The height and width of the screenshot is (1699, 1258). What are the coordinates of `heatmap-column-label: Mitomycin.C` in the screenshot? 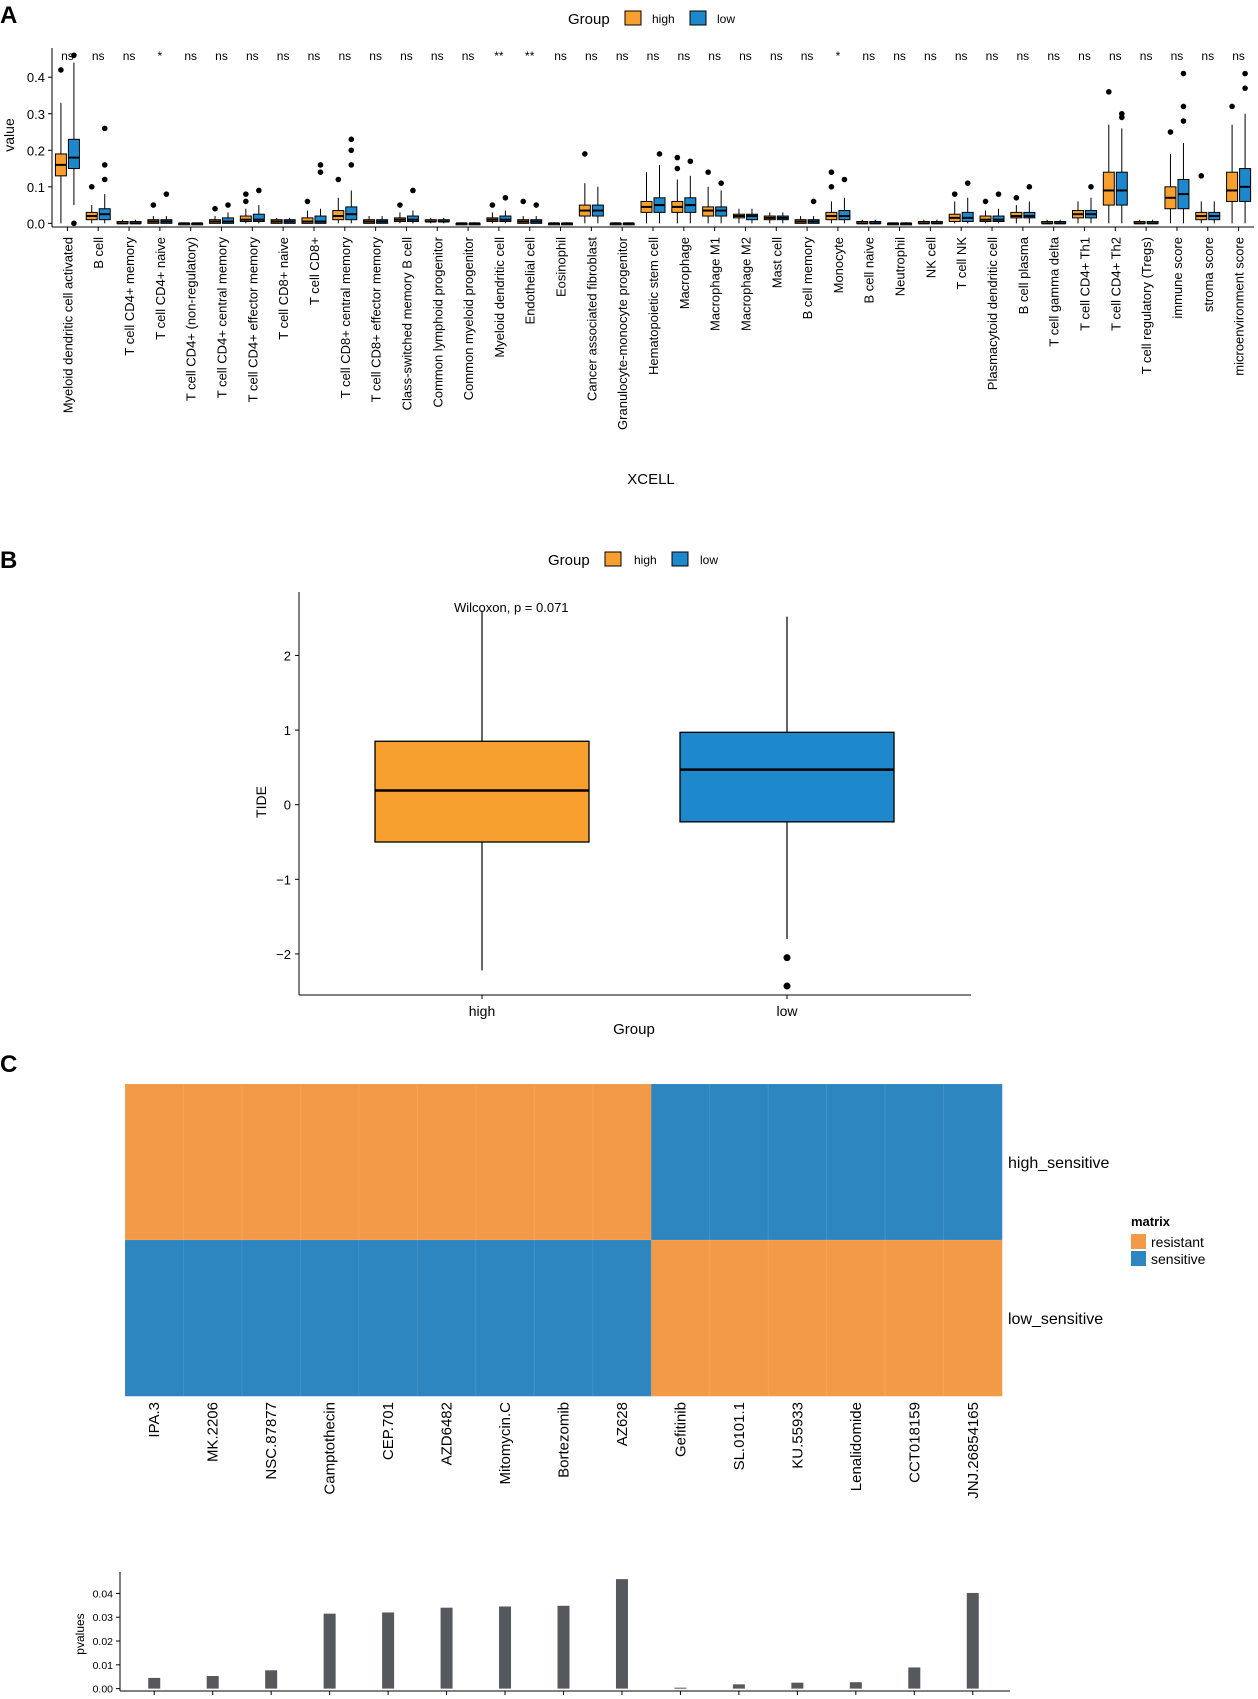 It's located at (505, 1443).